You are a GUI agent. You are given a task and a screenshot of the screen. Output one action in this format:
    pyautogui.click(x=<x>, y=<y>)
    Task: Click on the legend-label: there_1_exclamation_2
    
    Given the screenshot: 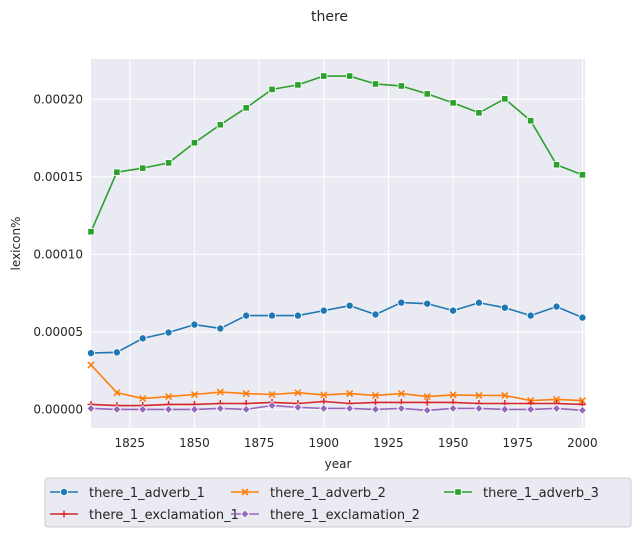 What is the action you would take?
    pyautogui.click(x=345, y=515)
    